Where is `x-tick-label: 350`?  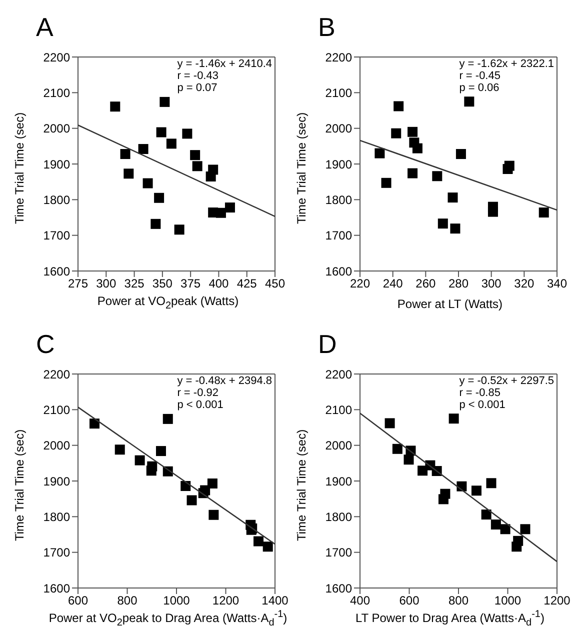
x-tick-label: 350 is located at coordinates (162, 283).